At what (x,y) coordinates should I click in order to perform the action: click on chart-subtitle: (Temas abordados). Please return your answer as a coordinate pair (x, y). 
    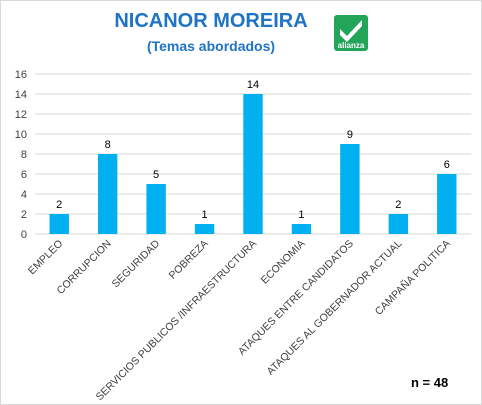
    Looking at the image, I should click on (211, 46).